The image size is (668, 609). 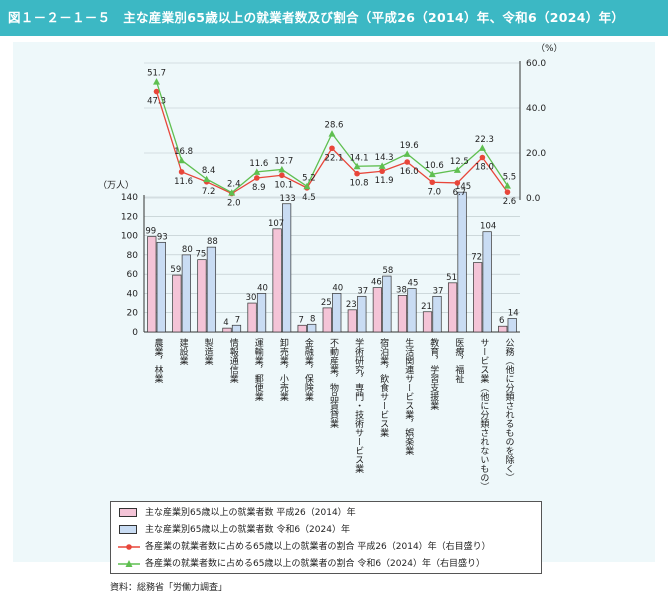 I want to click on bar-label-2024: 37, so click(x=438, y=291).